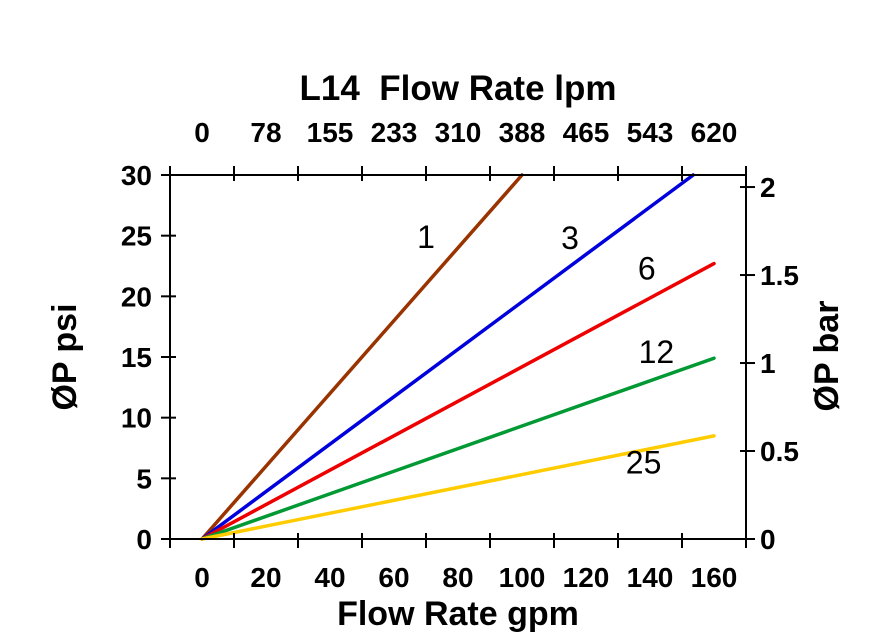 The height and width of the screenshot is (642, 874). What do you see at coordinates (522, 577) in the screenshot?
I see `x-tick-label-bottom: 100` at bounding box center [522, 577].